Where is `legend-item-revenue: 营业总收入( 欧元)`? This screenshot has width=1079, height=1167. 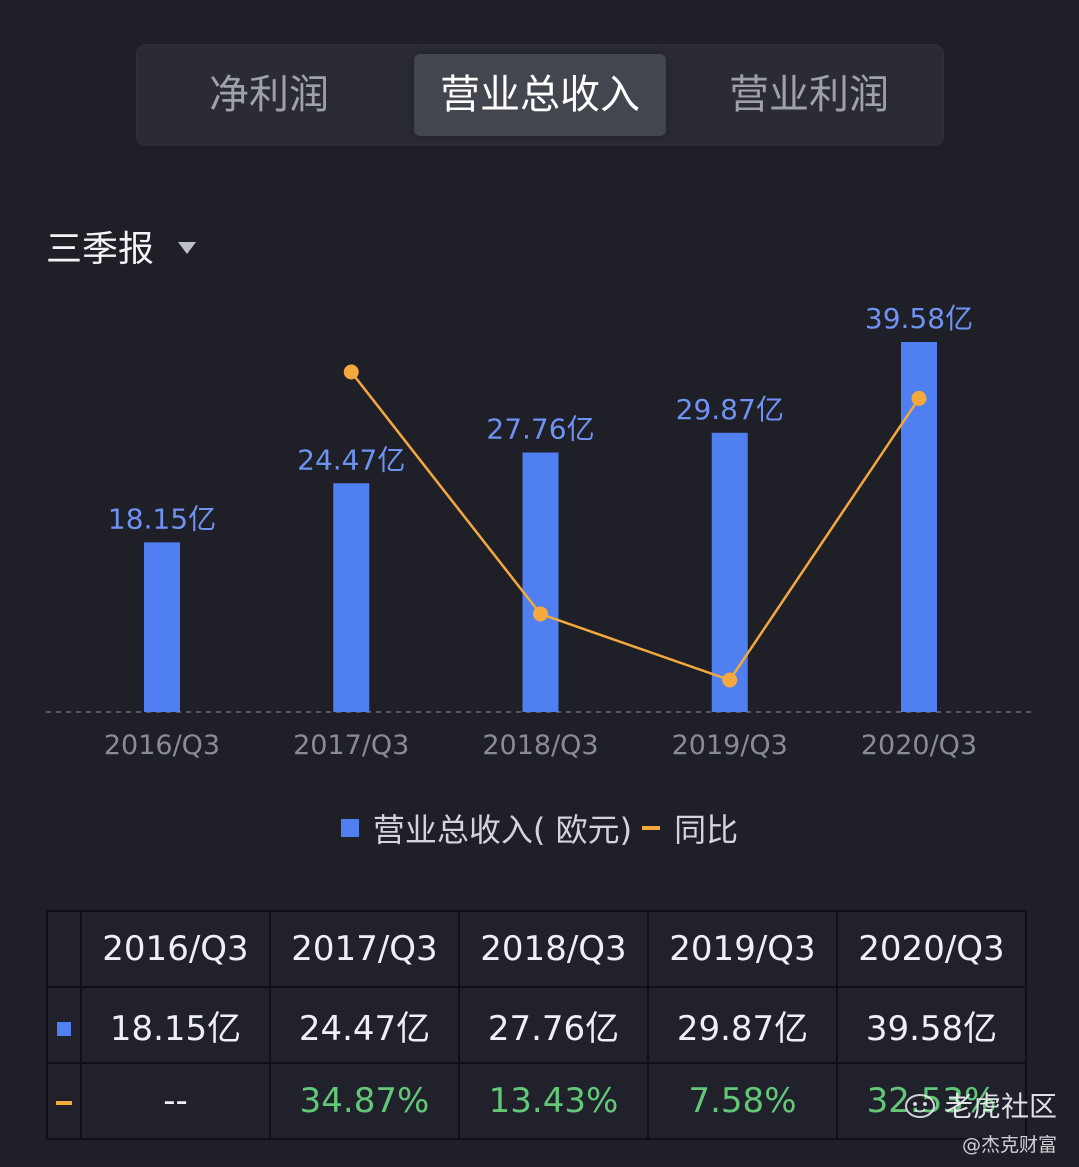 legend-item-revenue: 营业总收入( 欧元) is located at coordinates (486, 828).